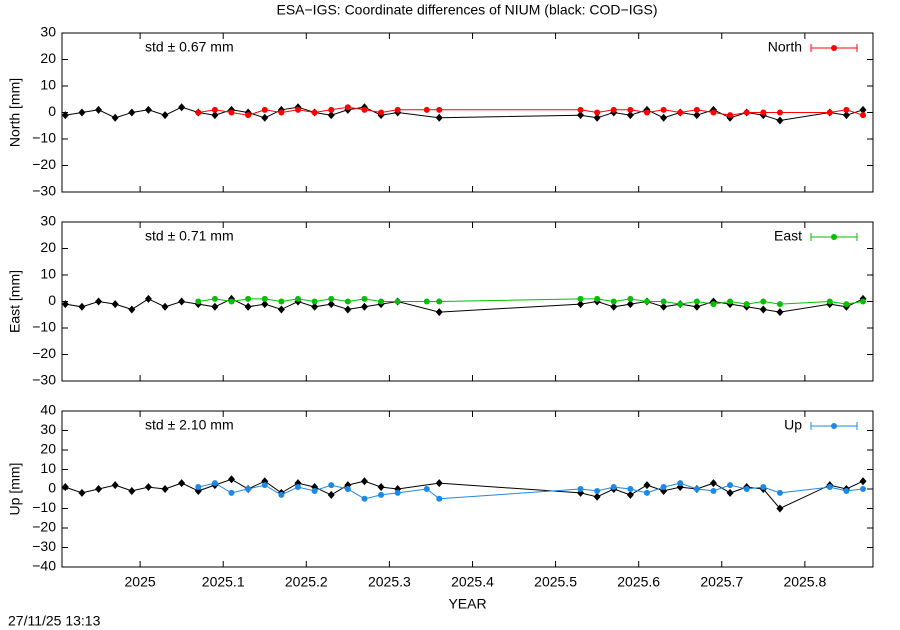  I want to click on x-tick-label: 2025.8, so click(804, 582).